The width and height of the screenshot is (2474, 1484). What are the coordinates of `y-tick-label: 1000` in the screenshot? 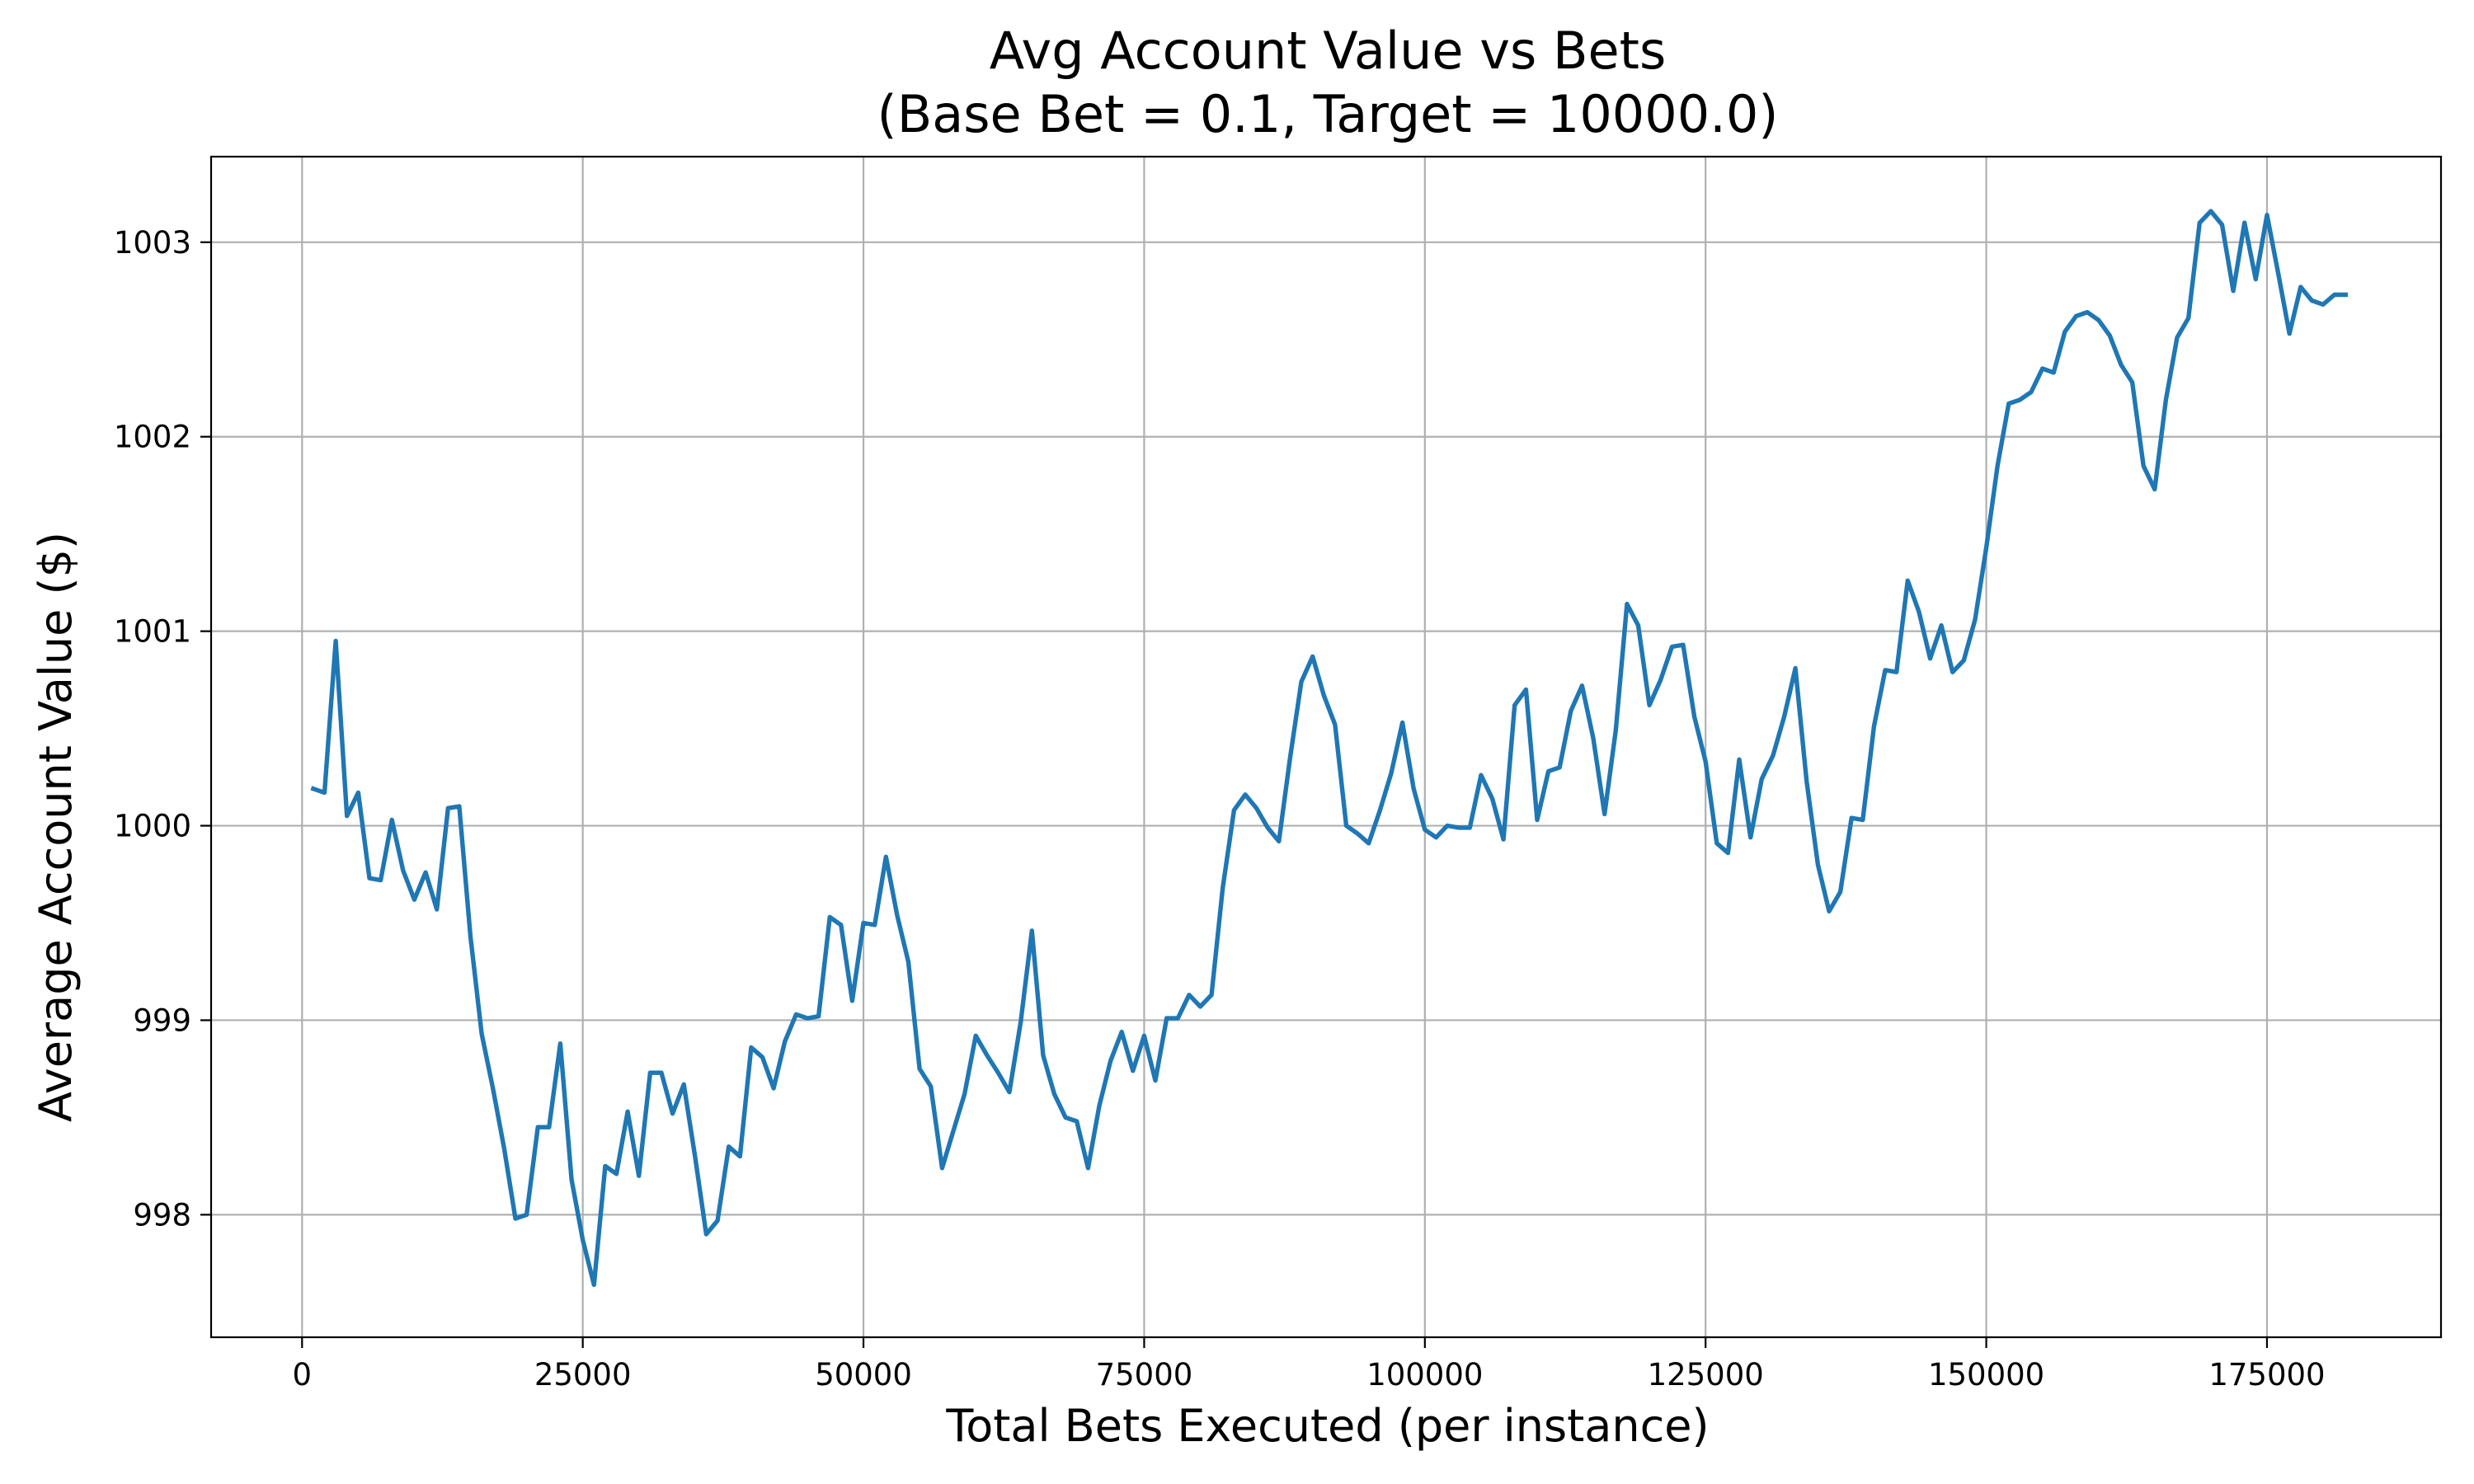 It's located at (152, 826).